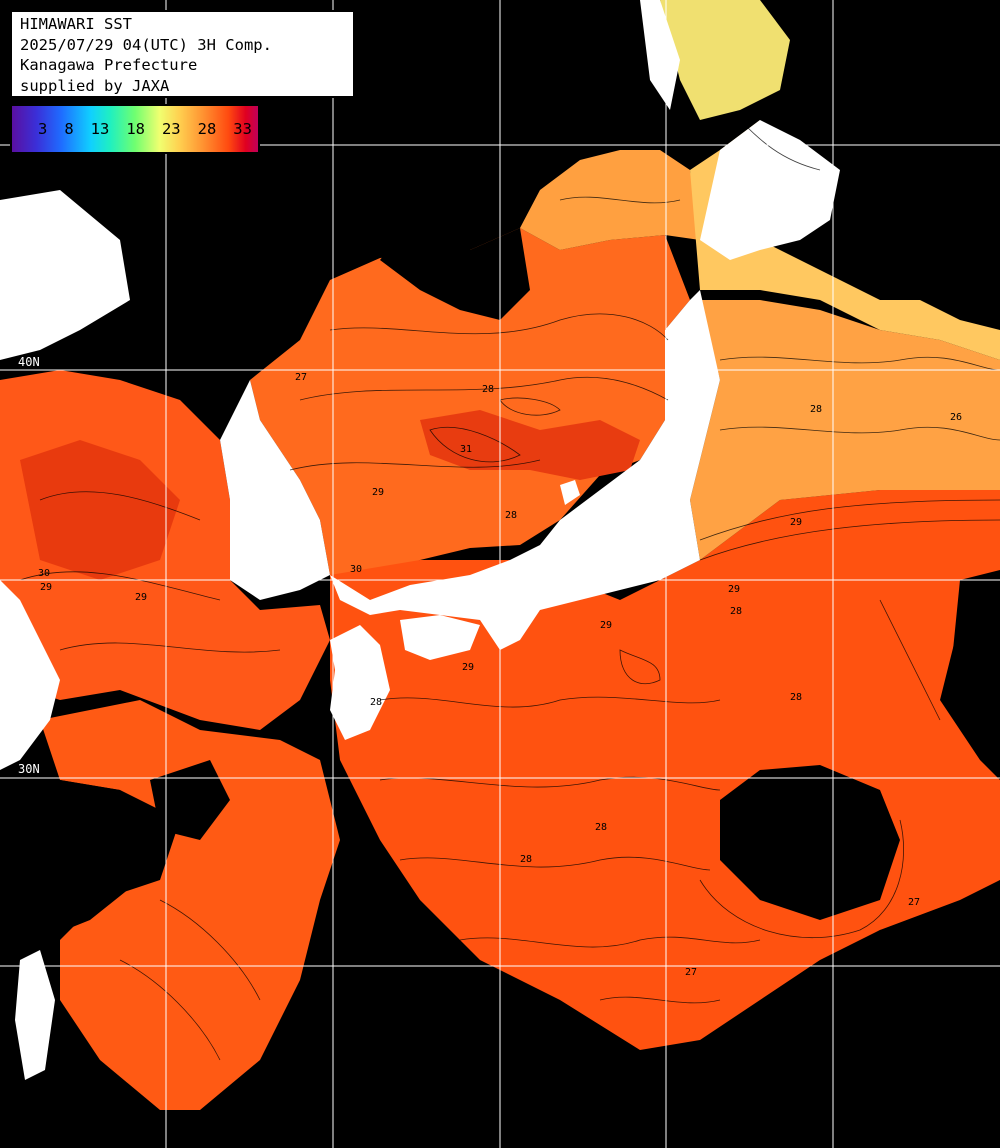  What do you see at coordinates (95, 85) in the screenshot?
I see `data-source: supplied by JAXA` at bounding box center [95, 85].